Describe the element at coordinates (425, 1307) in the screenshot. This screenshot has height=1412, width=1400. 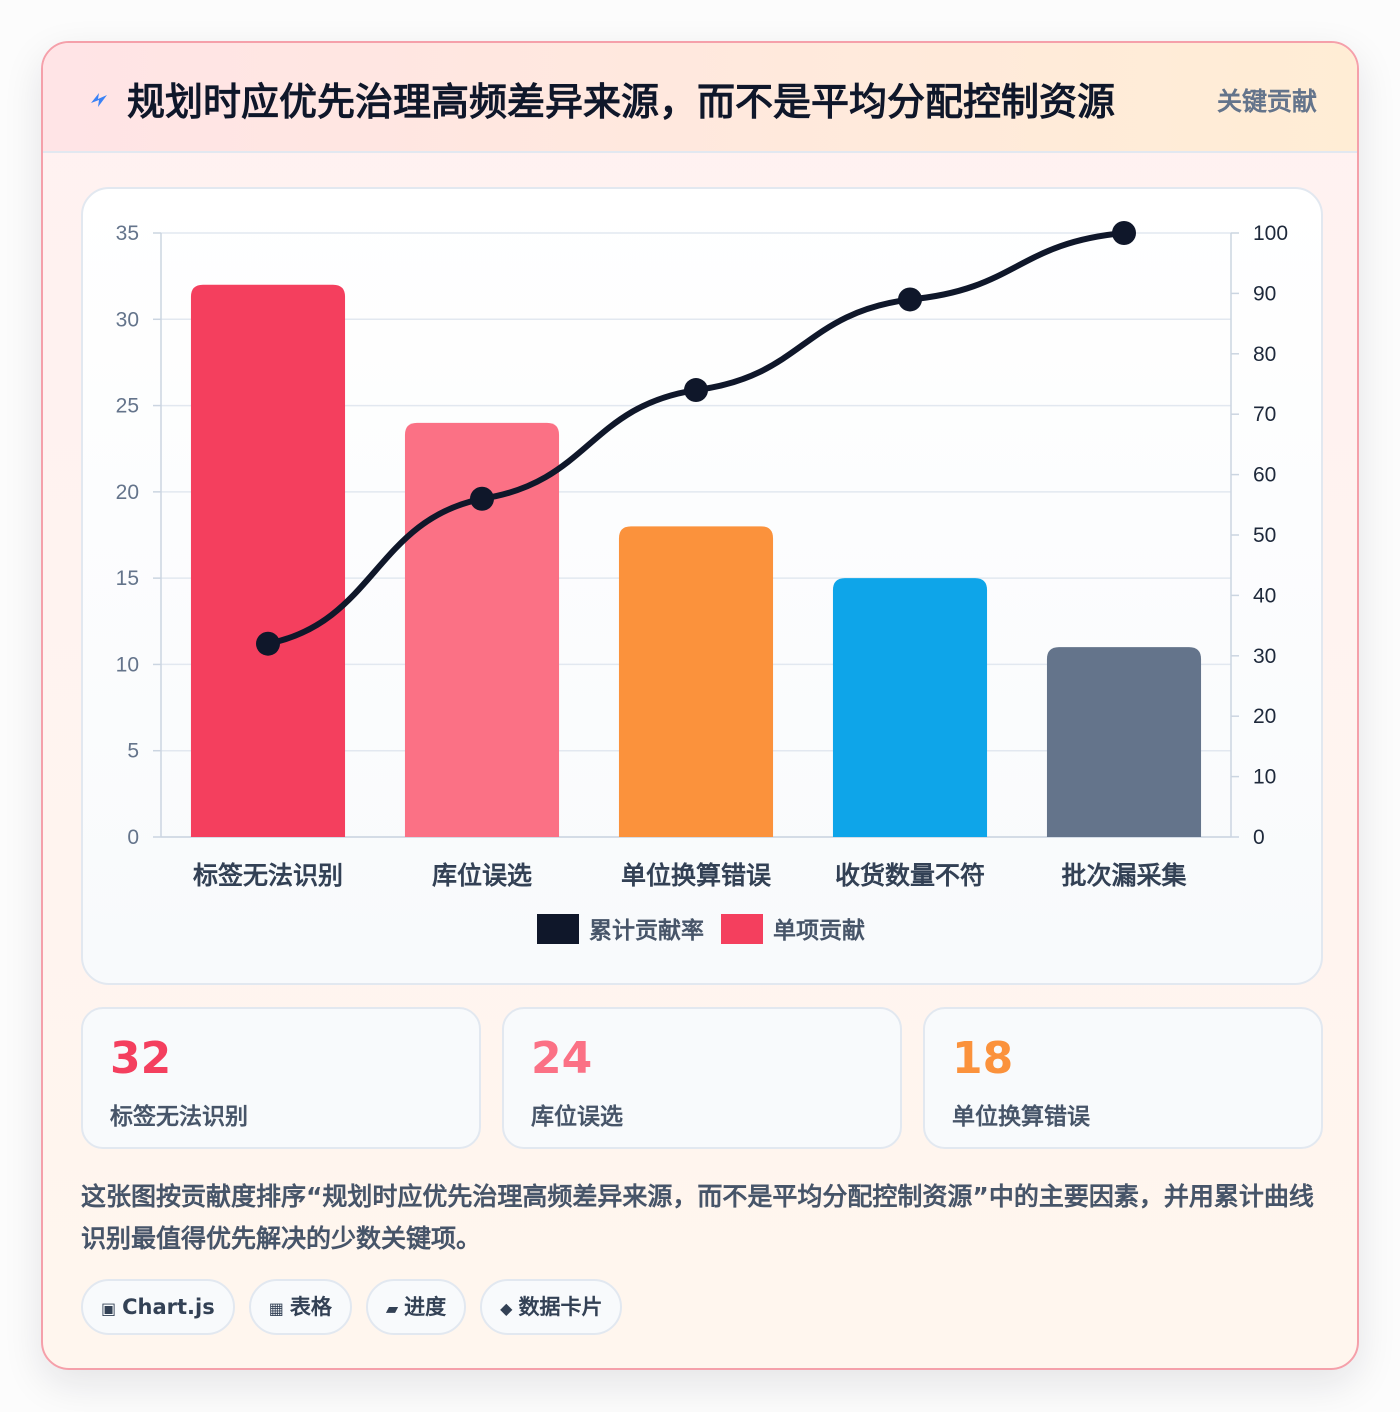
I see `chip-label: 进度` at that location.